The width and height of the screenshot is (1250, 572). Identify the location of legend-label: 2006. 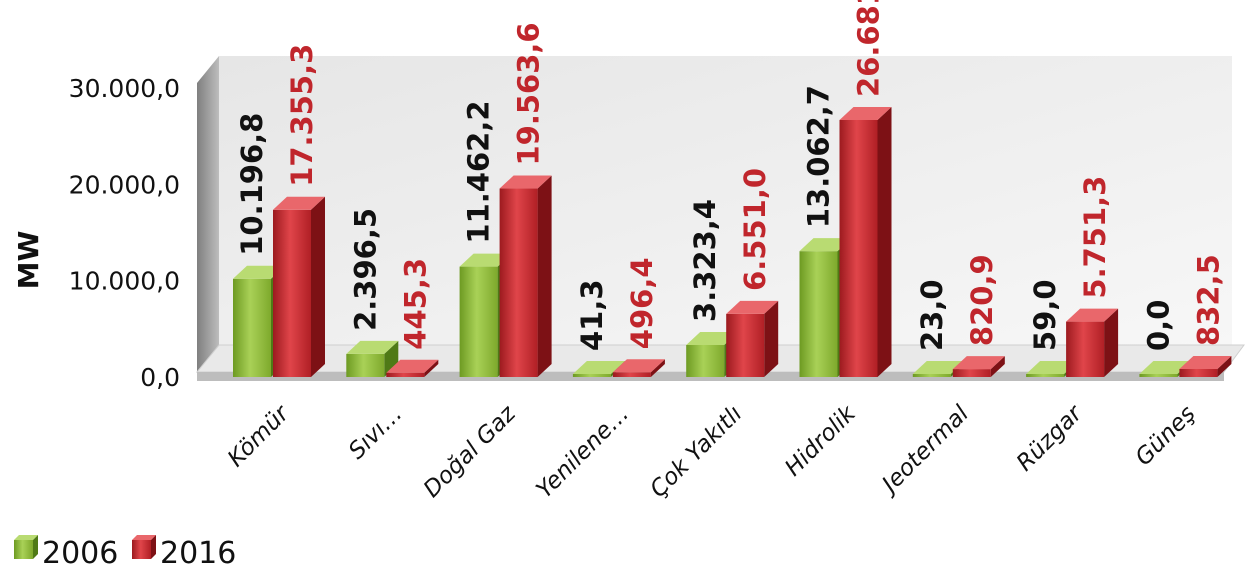
(80, 551).